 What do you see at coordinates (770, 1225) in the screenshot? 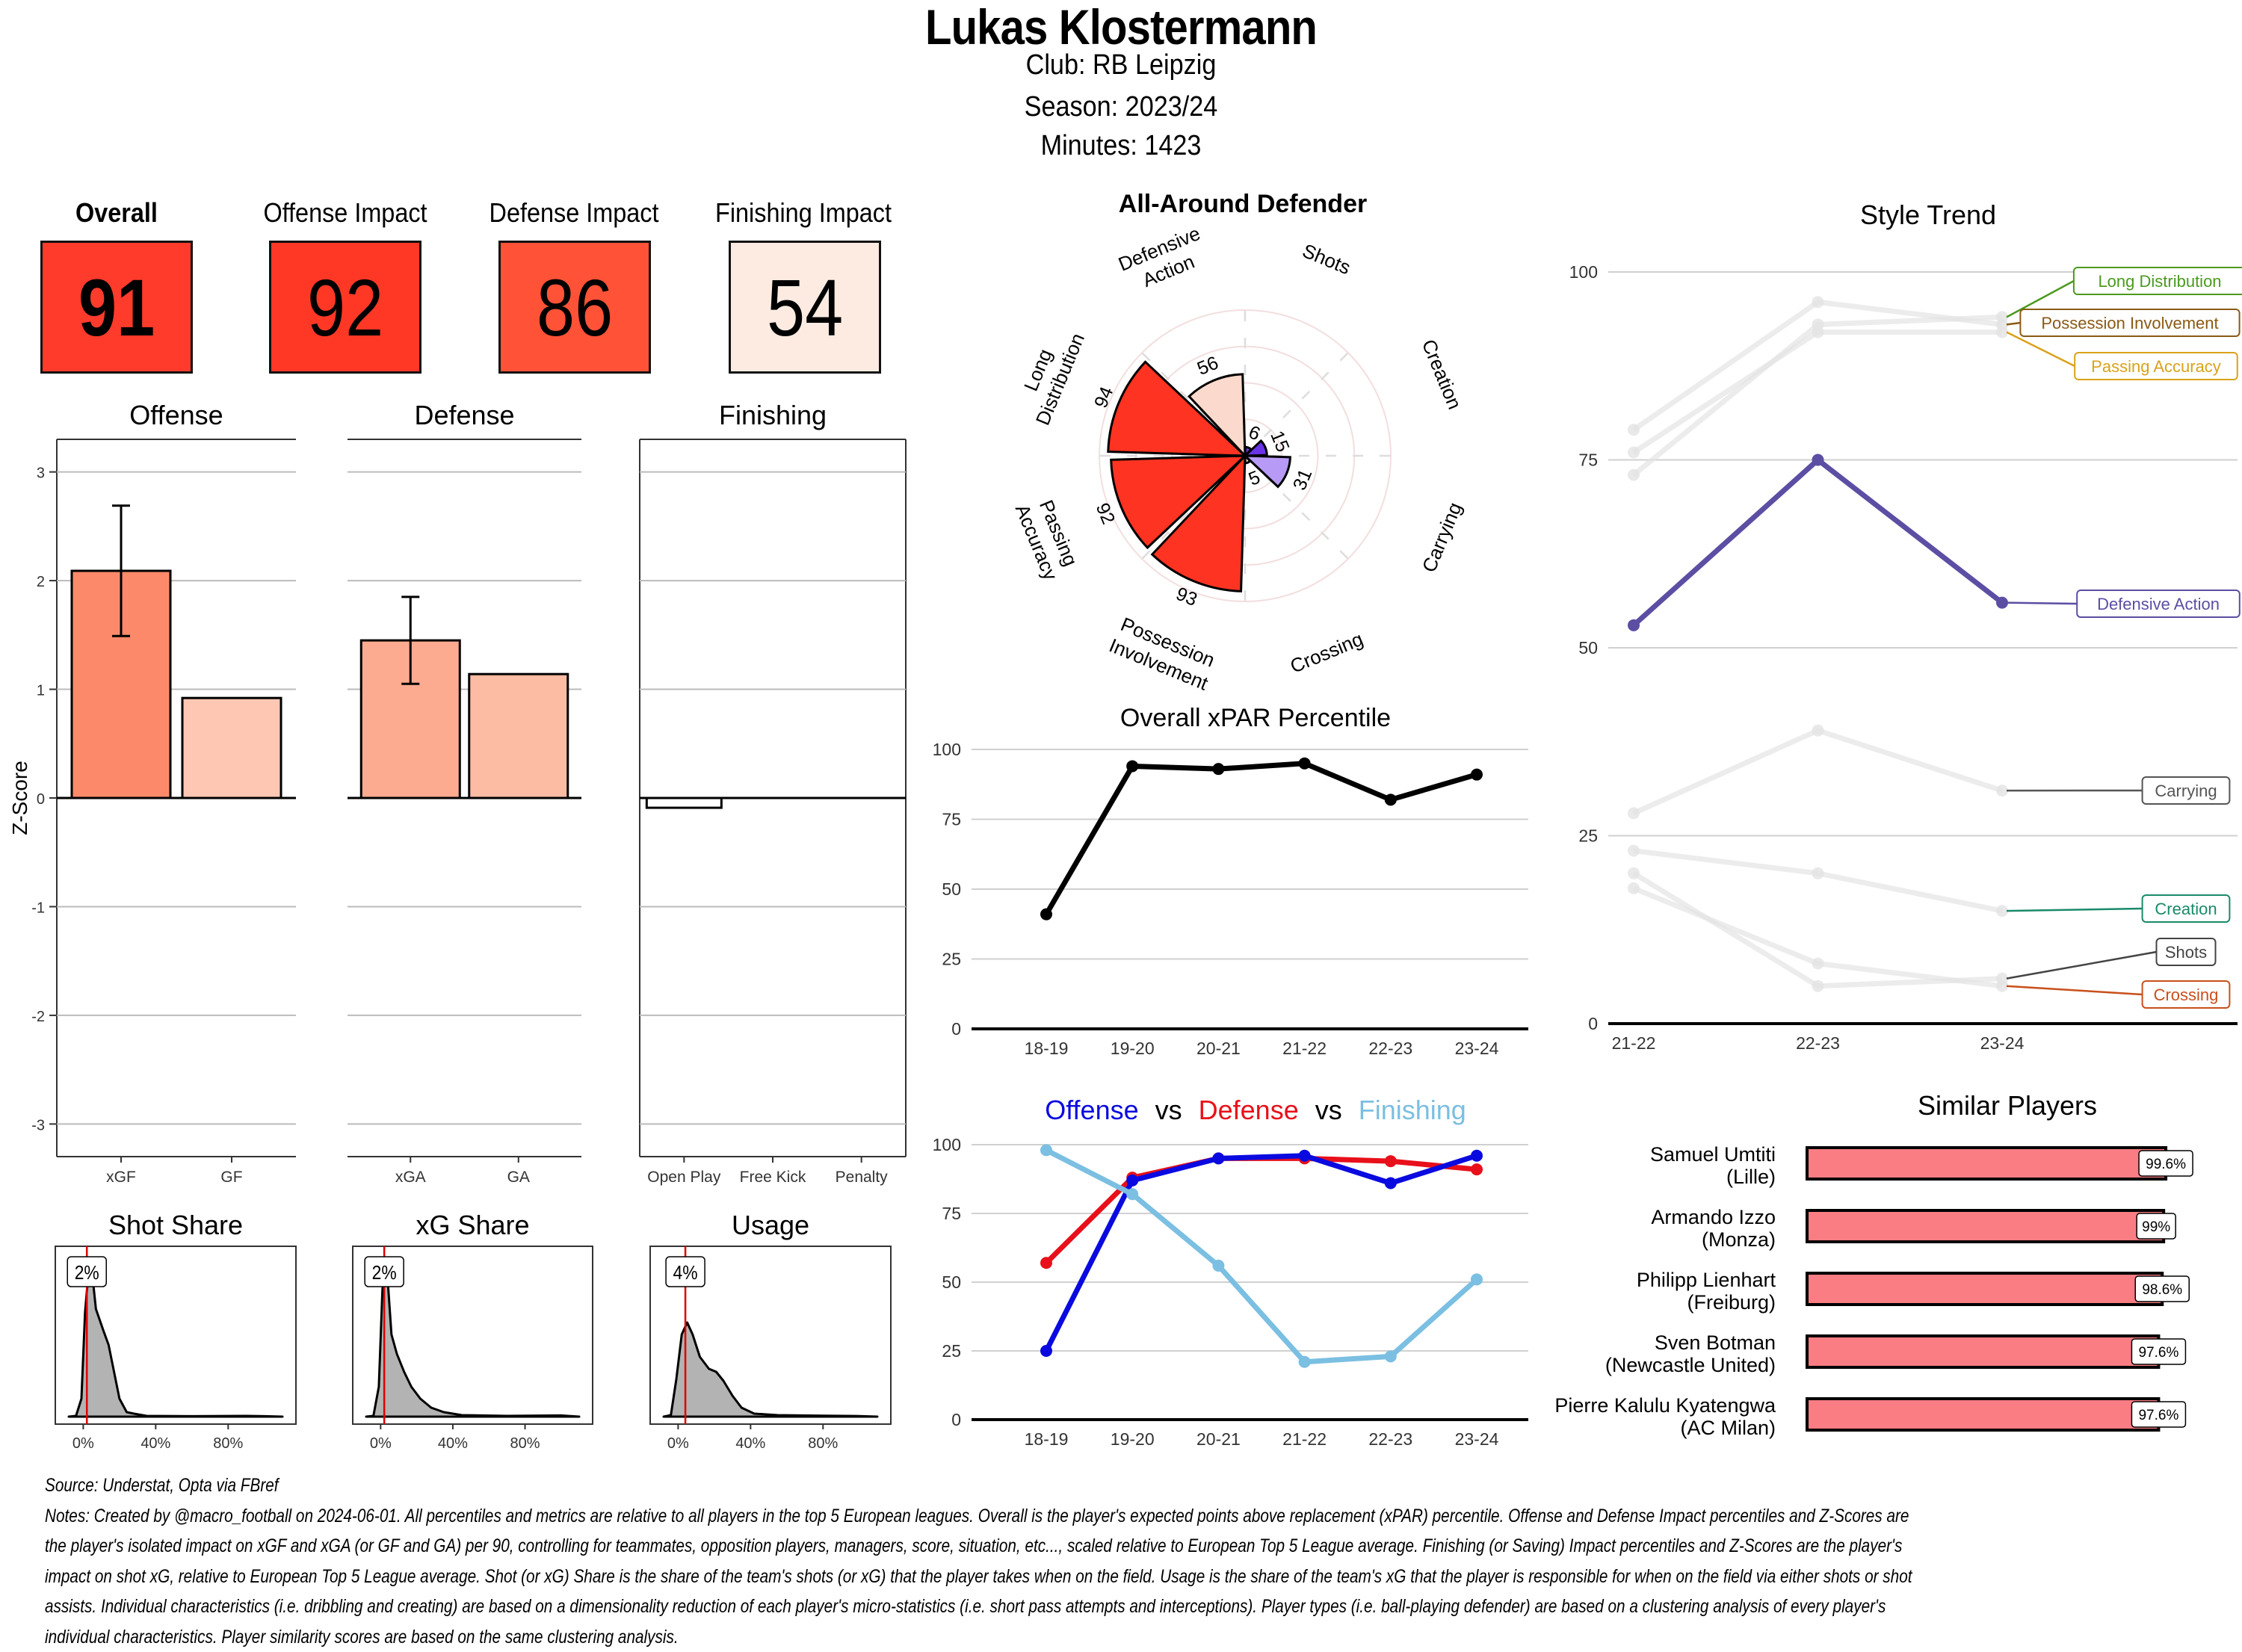
I see `panel-title: Usage` at bounding box center [770, 1225].